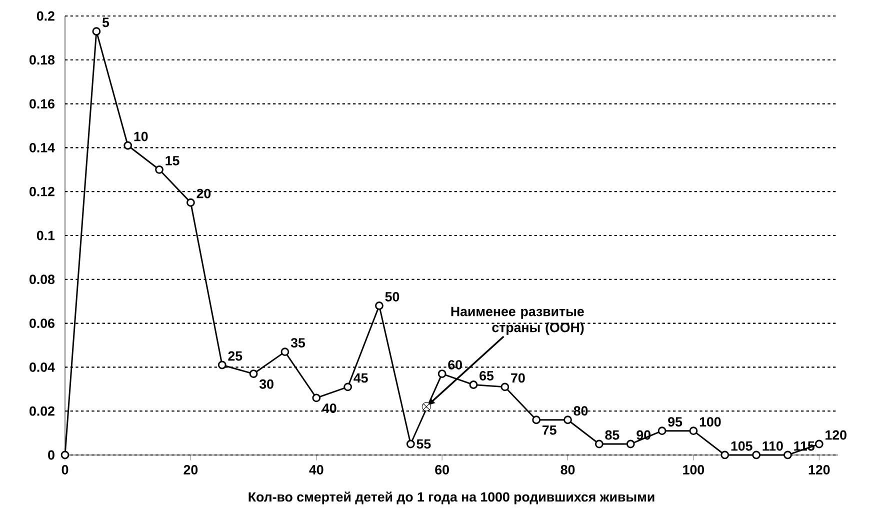  Describe the element at coordinates (329, 408) in the screenshot. I see `annotation: 40` at that location.